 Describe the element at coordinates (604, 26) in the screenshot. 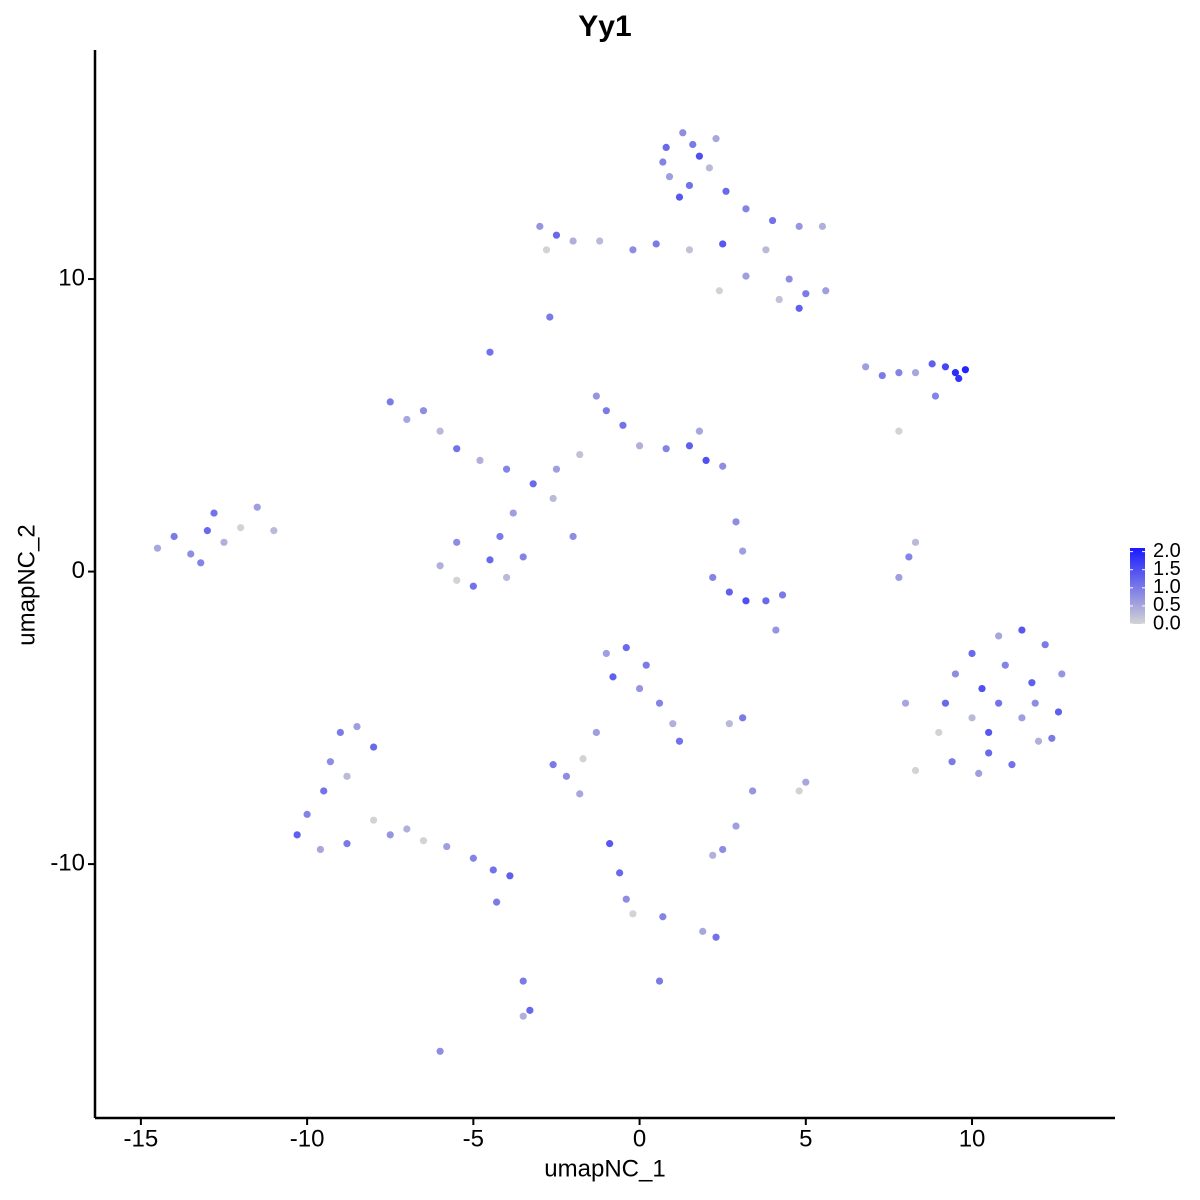

I see `chart-title: Yy1` at that location.